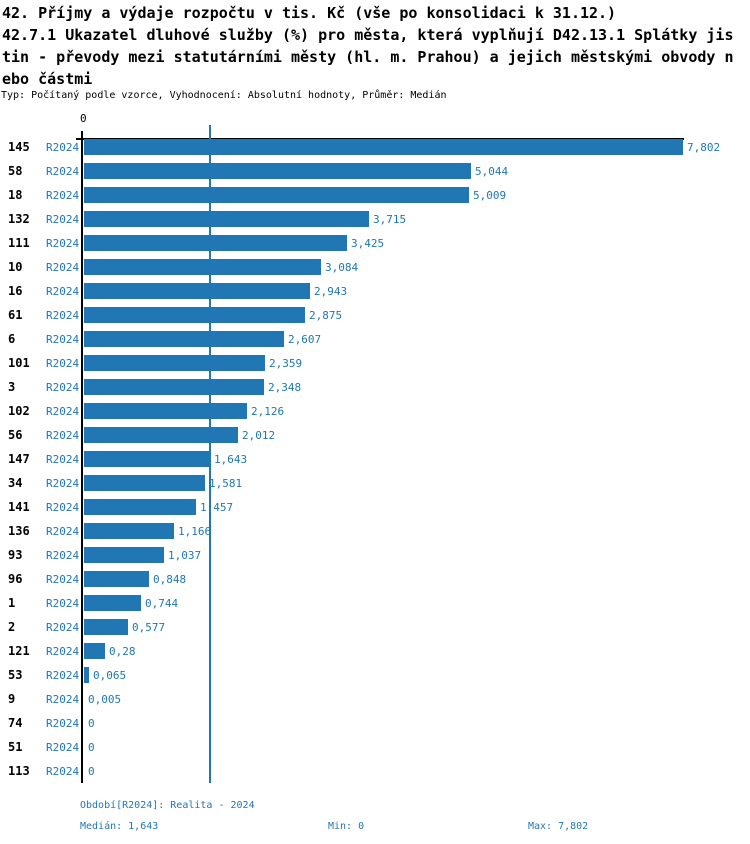 The width and height of the screenshot is (750, 844). I want to click on bar-row: 2 R2024 0,577, so click(375, 631).